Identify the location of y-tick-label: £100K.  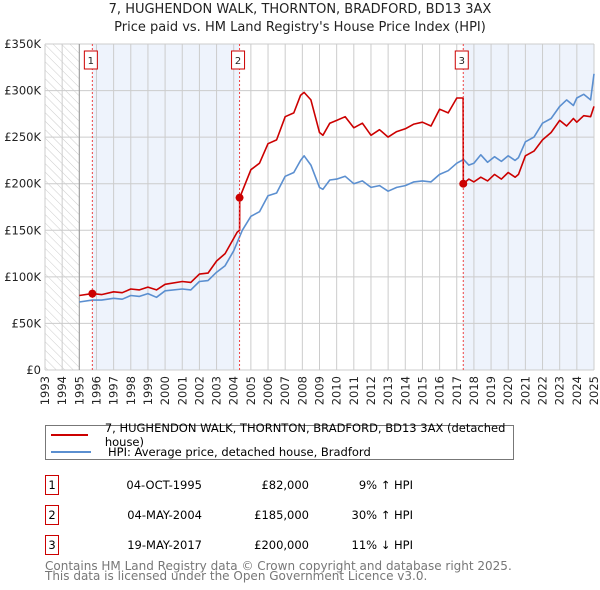
(22, 277).